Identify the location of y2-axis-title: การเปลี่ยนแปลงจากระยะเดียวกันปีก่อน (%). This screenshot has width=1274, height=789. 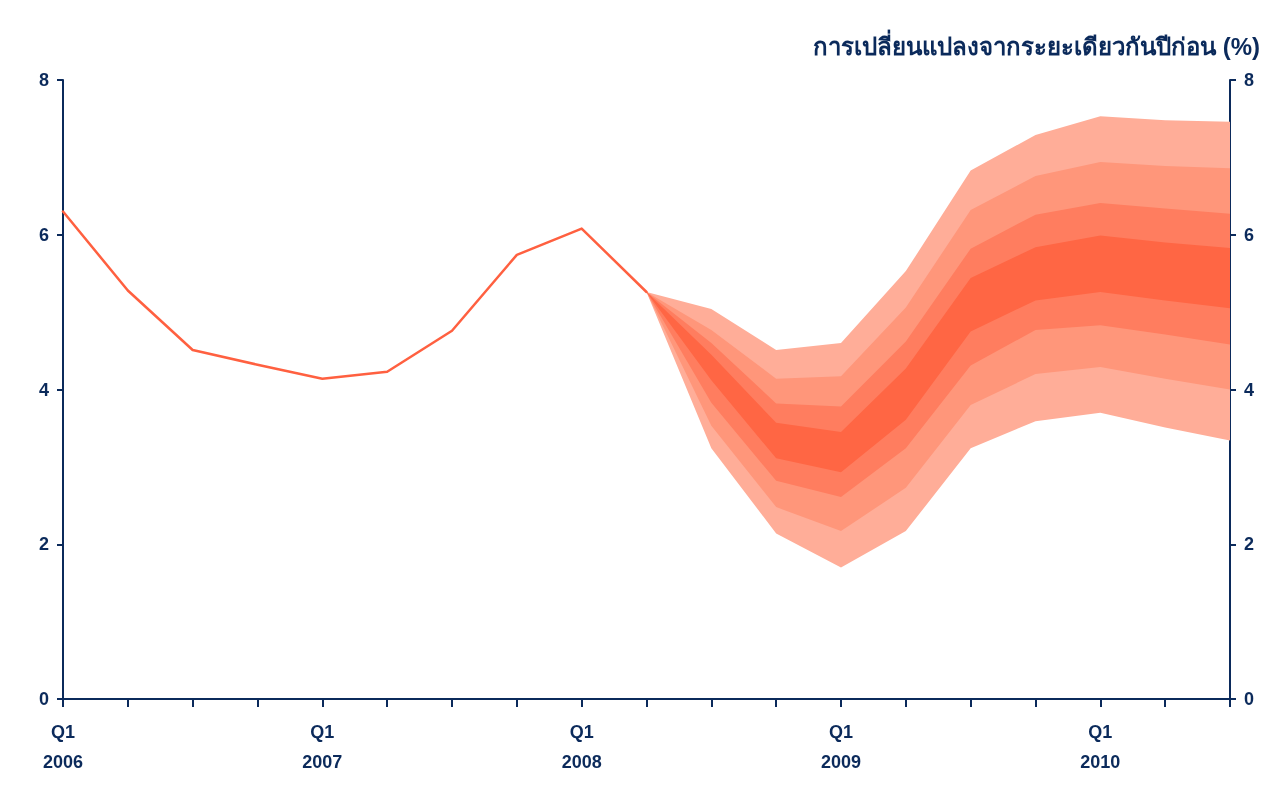
(1036, 44).